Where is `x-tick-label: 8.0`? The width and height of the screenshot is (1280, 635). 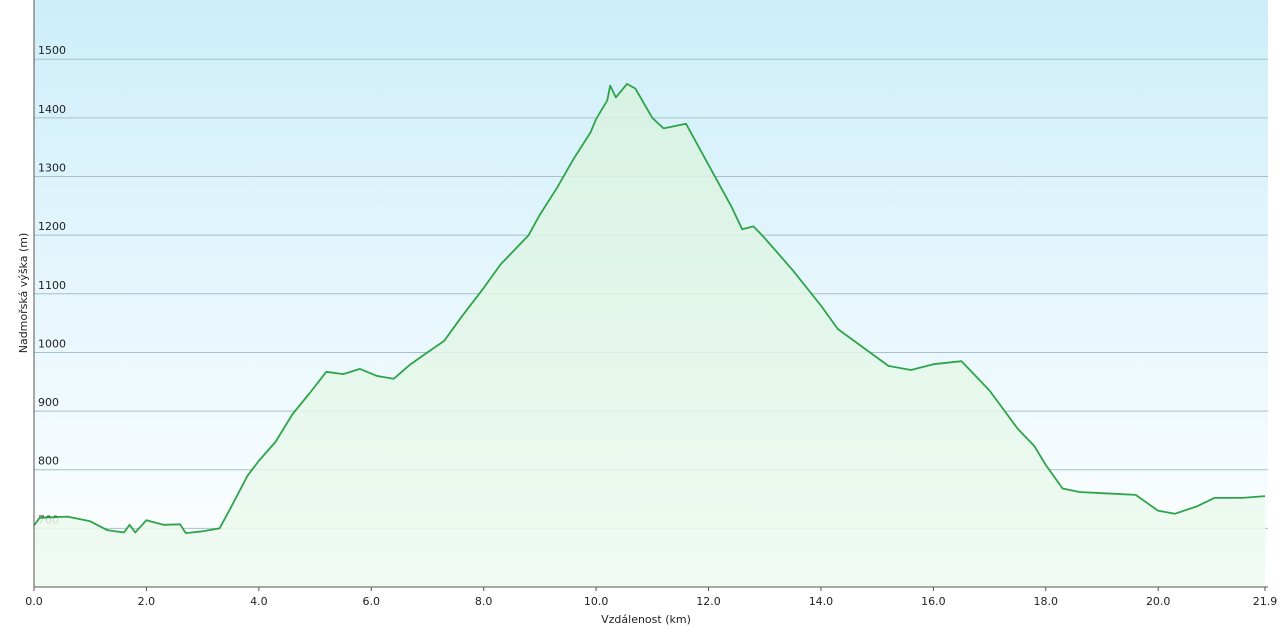
x-tick-label: 8.0 is located at coordinates (484, 601).